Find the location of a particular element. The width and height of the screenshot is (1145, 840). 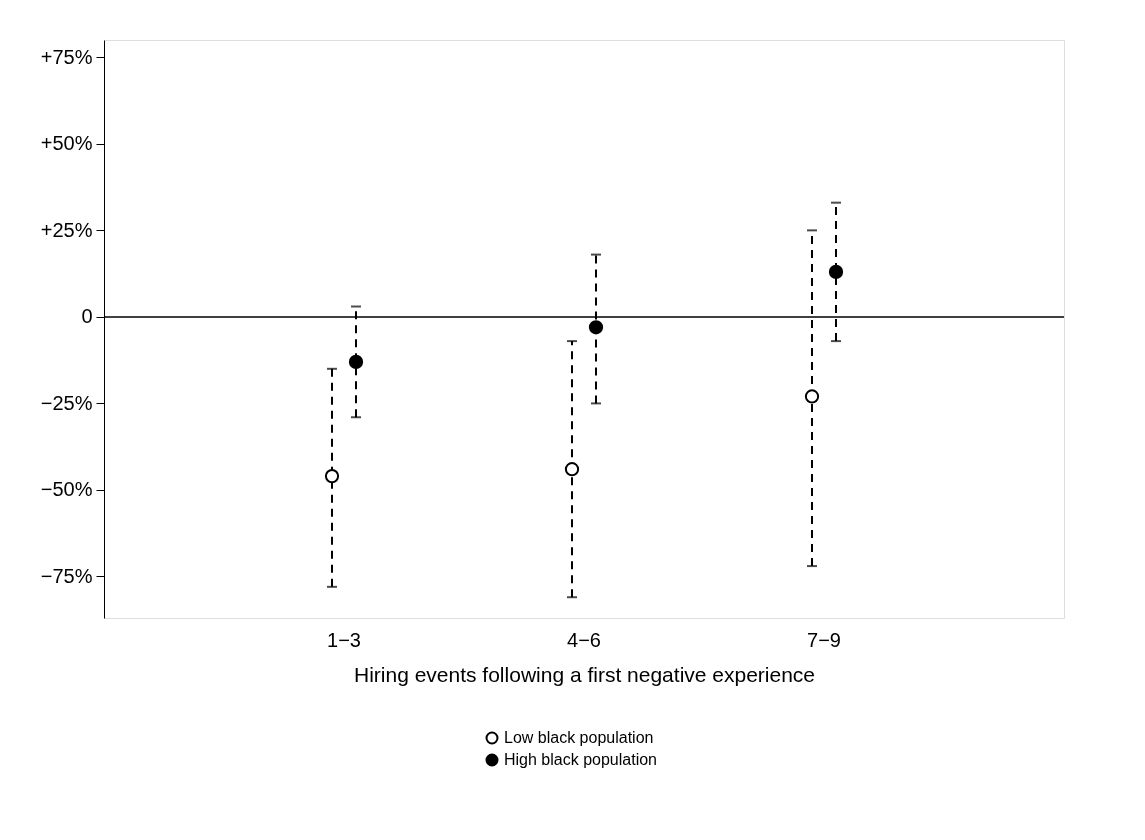

y-tick-label: −25% is located at coordinates (66, 402).